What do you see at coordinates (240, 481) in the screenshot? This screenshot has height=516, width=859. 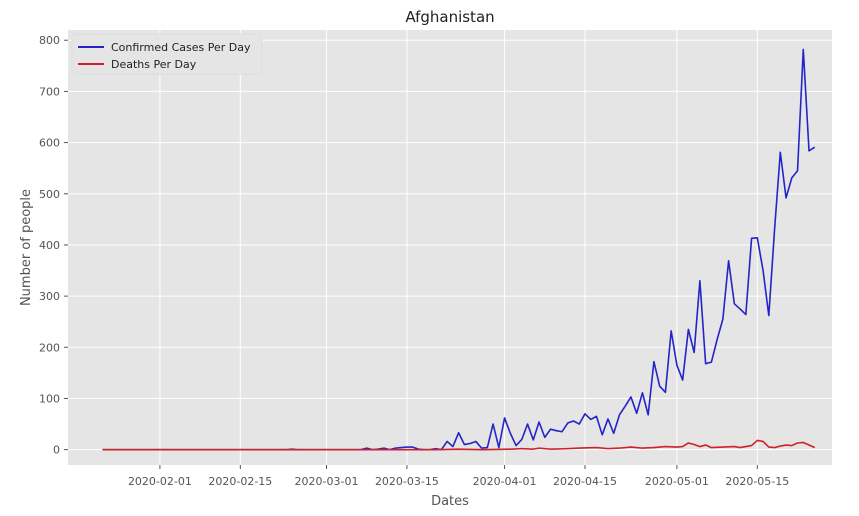 I see `x-tick-label: 2020-02-15` at bounding box center [240, 481].